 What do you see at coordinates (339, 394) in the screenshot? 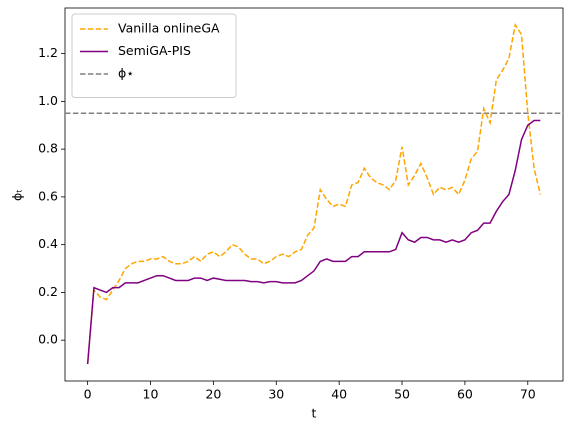
I see `x-tick-label: 40` at bounding box center [339, 394].